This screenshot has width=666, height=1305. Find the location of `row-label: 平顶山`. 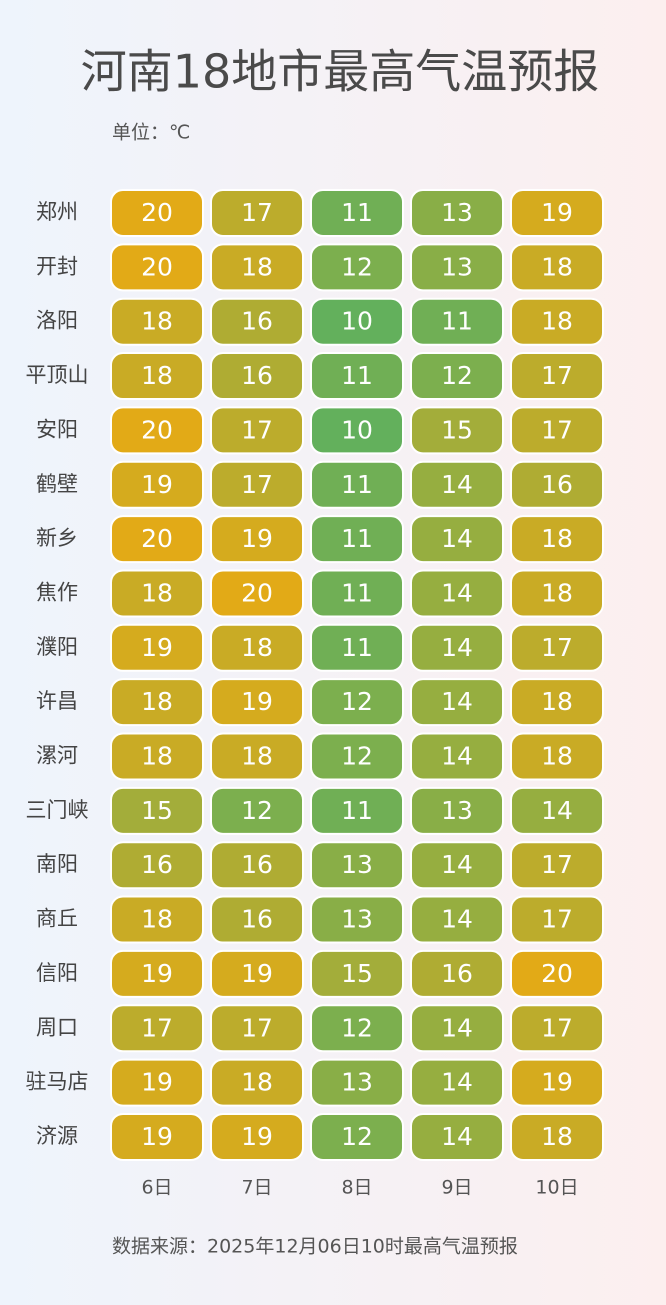

row-label: 平顶山 is located at coordinates (57, 375).